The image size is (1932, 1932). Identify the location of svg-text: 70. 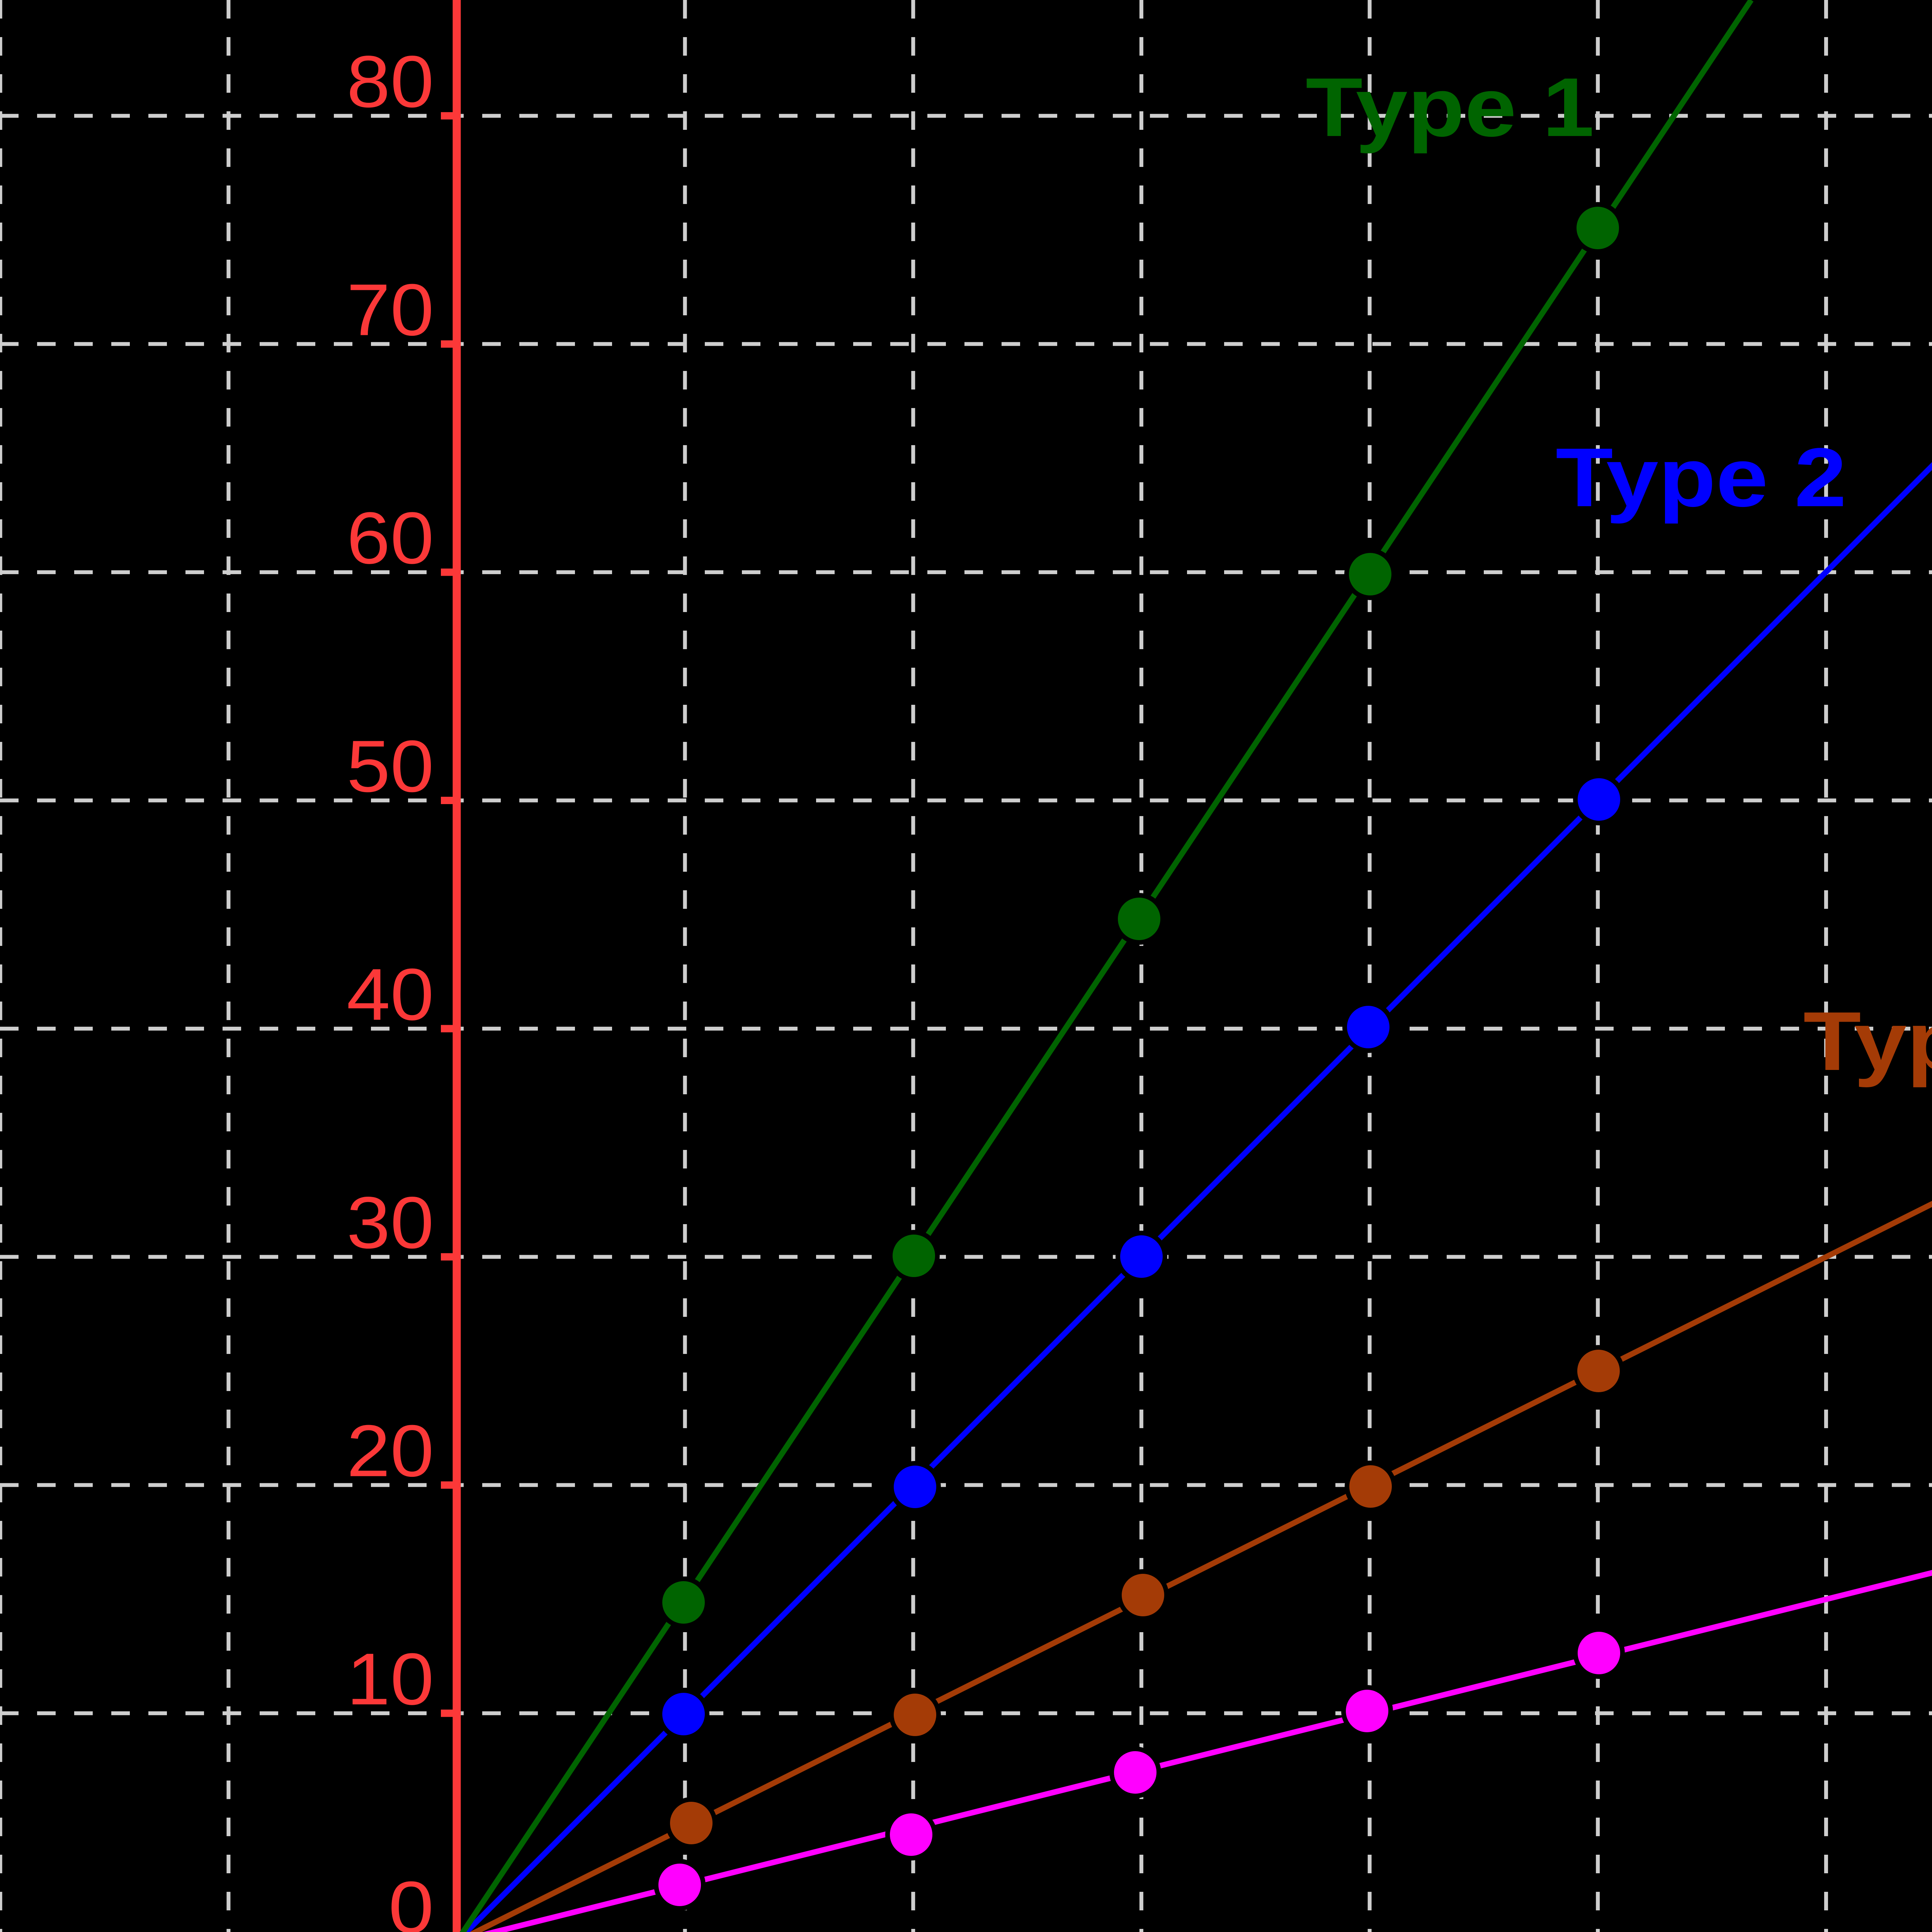
(390, 310).